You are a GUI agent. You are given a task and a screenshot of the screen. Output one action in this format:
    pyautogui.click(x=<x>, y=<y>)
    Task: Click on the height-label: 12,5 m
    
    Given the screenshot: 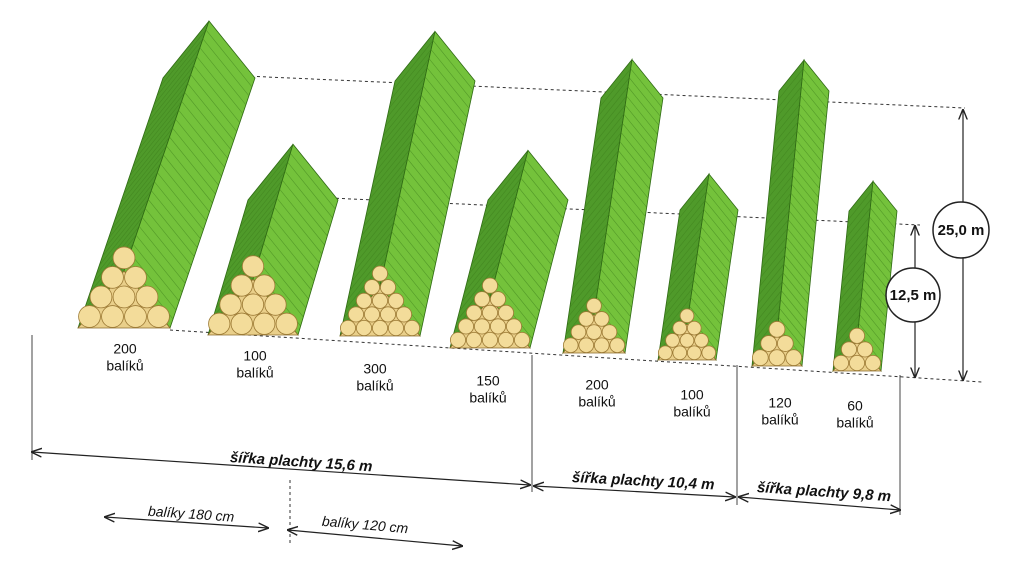 What is the action you would take?
    pyautogui.click(x=913, y=295)
    